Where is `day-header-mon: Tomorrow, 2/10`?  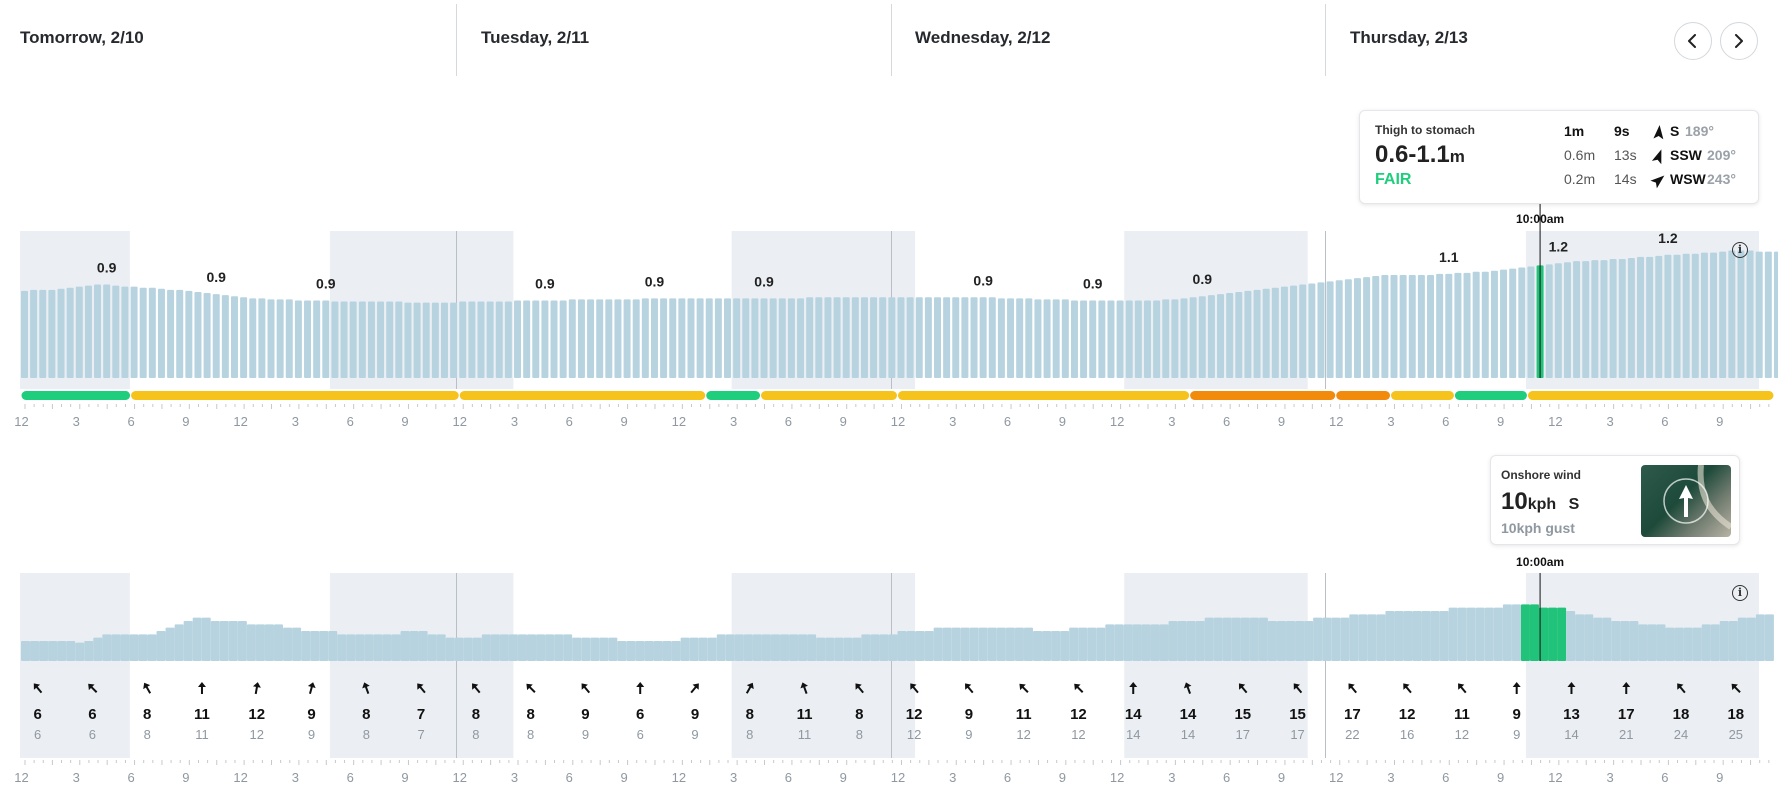
day-header-mon: Tomorrow, 2/10 is located at coordinates (82, 37).